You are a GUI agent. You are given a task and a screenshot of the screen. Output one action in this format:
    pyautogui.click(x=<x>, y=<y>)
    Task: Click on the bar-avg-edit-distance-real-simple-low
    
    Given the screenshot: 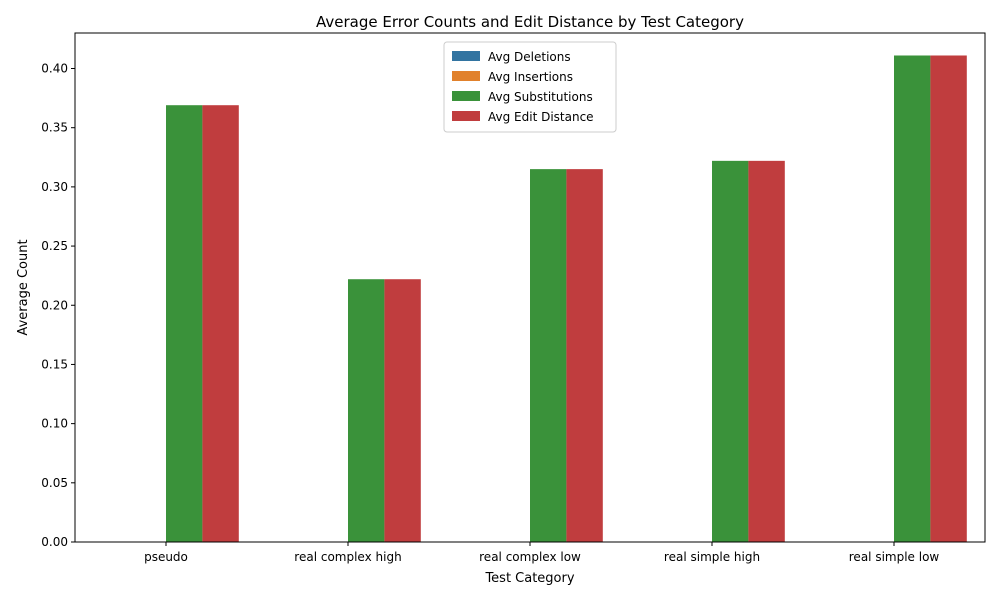 What is the action you would take?
    pyautogui.click(x=948, y=299)
    